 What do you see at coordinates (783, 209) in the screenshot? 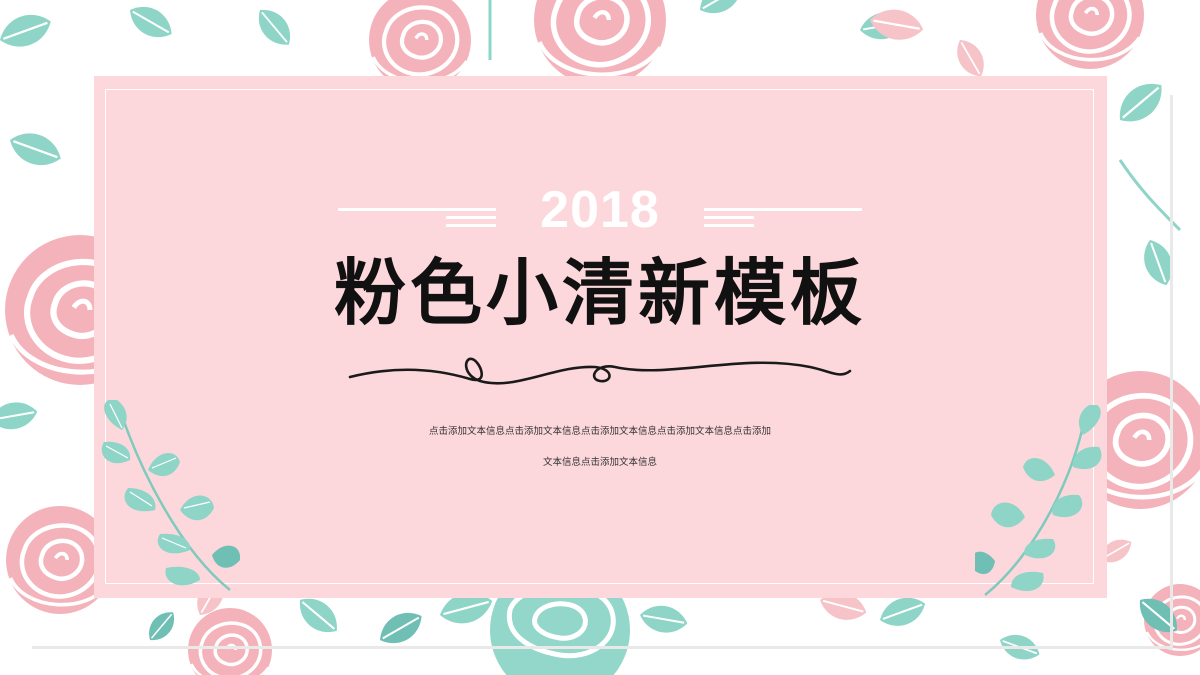
I see `year-line-right-long` at bounding box center [783, 209].